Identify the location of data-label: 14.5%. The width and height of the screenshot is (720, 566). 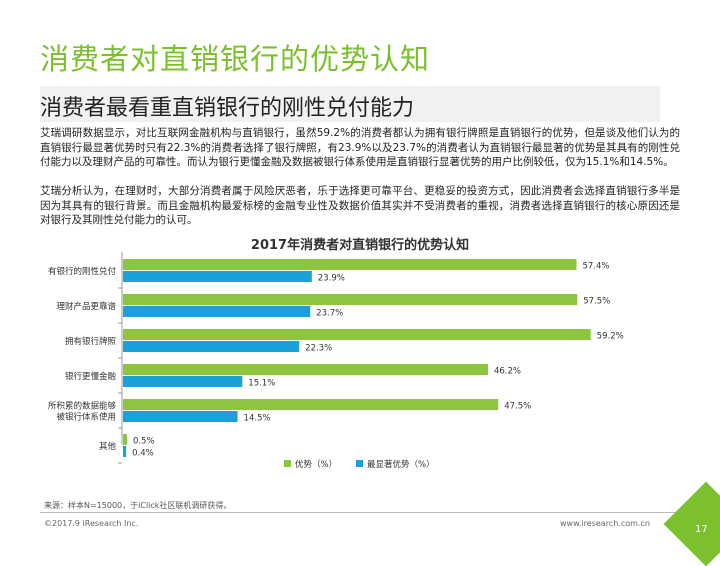
(257, 419).